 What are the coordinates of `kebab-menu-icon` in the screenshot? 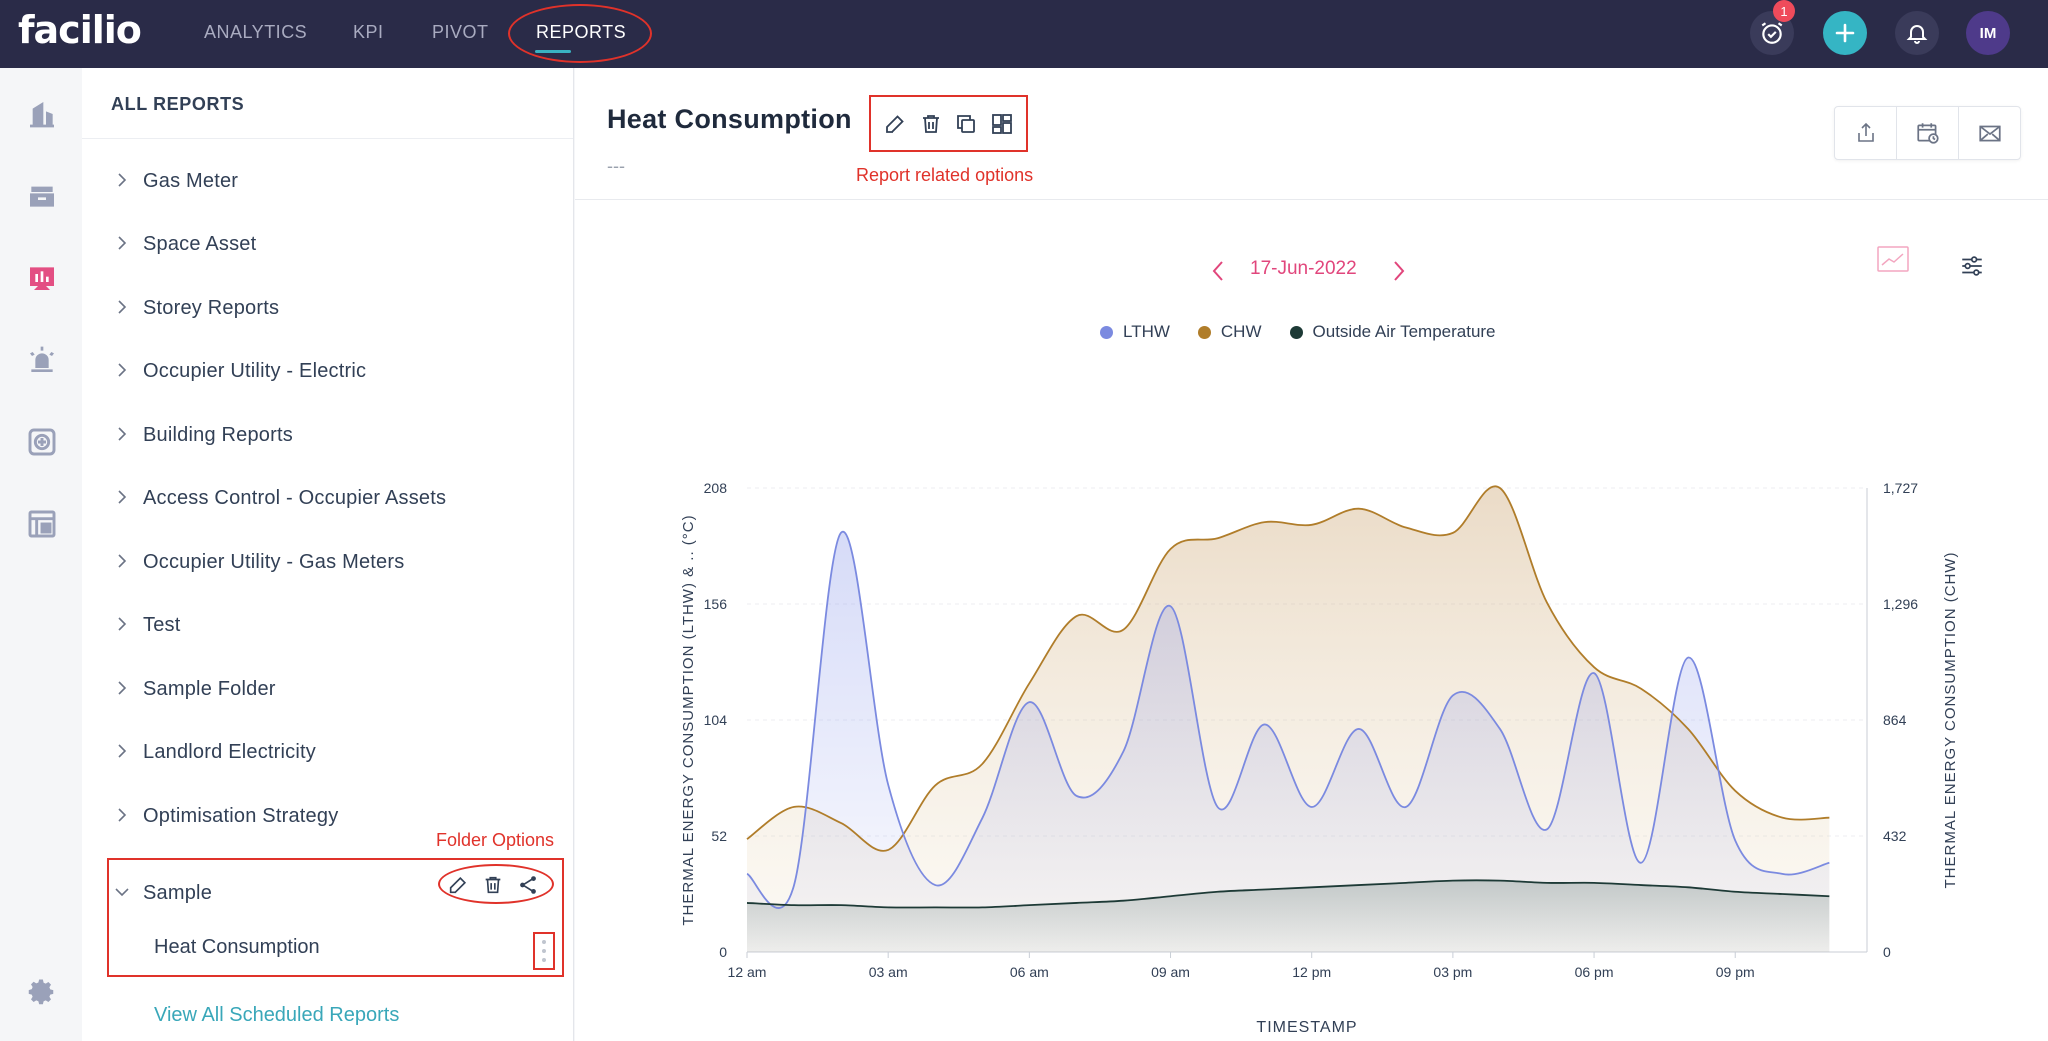 It's located at (544, 951).